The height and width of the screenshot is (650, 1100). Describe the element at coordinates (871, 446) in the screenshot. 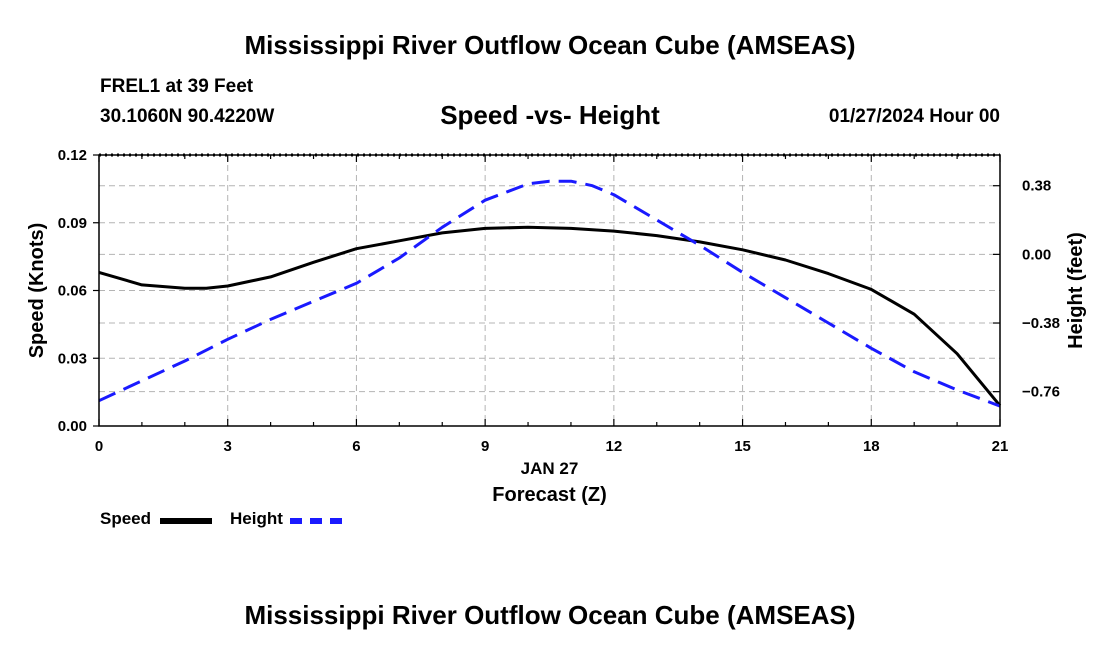

I see `x-tick-label: 18` at that location.